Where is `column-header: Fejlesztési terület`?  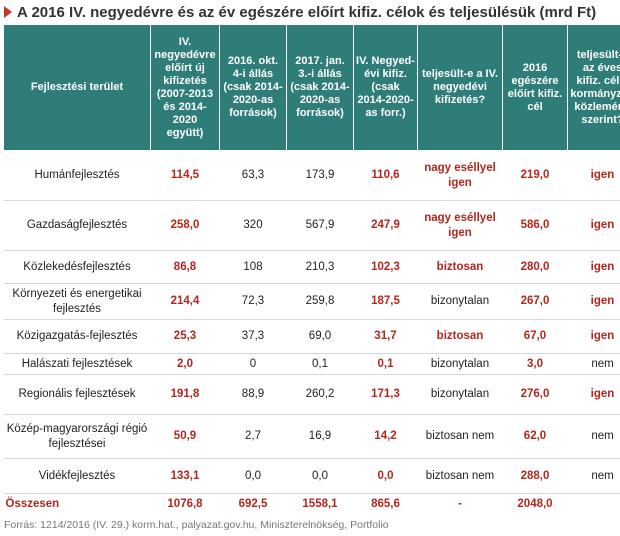 column-header: Fejlesztési terület is located at coordinates (77, 87).